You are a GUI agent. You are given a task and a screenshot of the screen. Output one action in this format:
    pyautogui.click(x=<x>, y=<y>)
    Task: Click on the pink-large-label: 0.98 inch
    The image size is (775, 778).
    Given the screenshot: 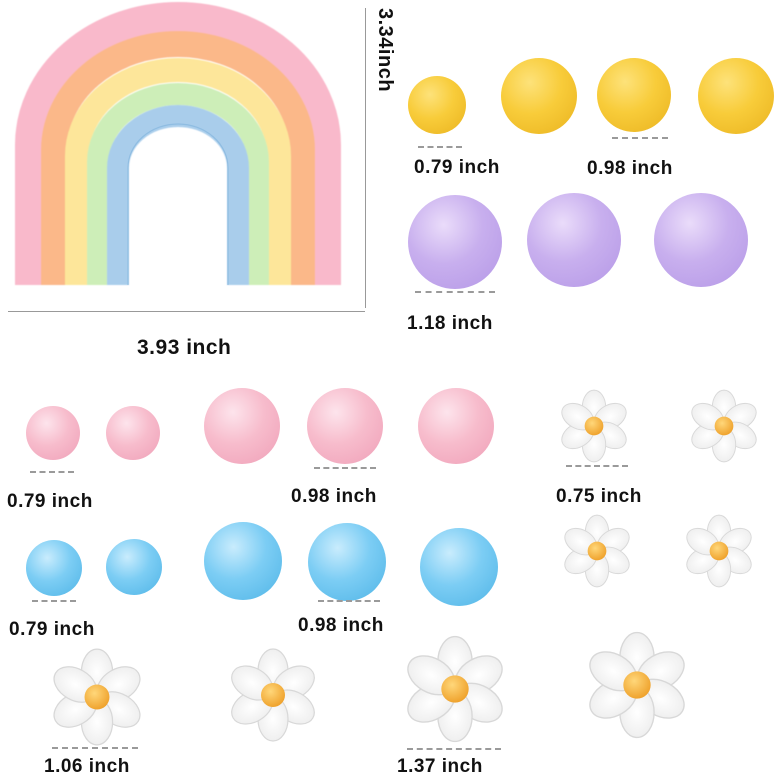 What is the action you would take?
    pyautogui.click(x=334, y=496)
    